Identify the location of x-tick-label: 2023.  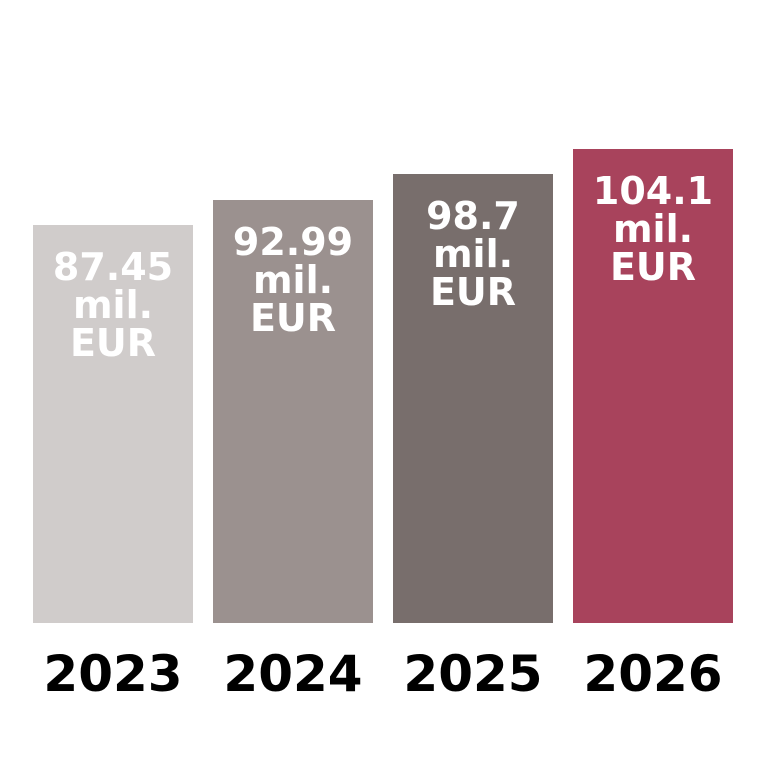
(113, 674).